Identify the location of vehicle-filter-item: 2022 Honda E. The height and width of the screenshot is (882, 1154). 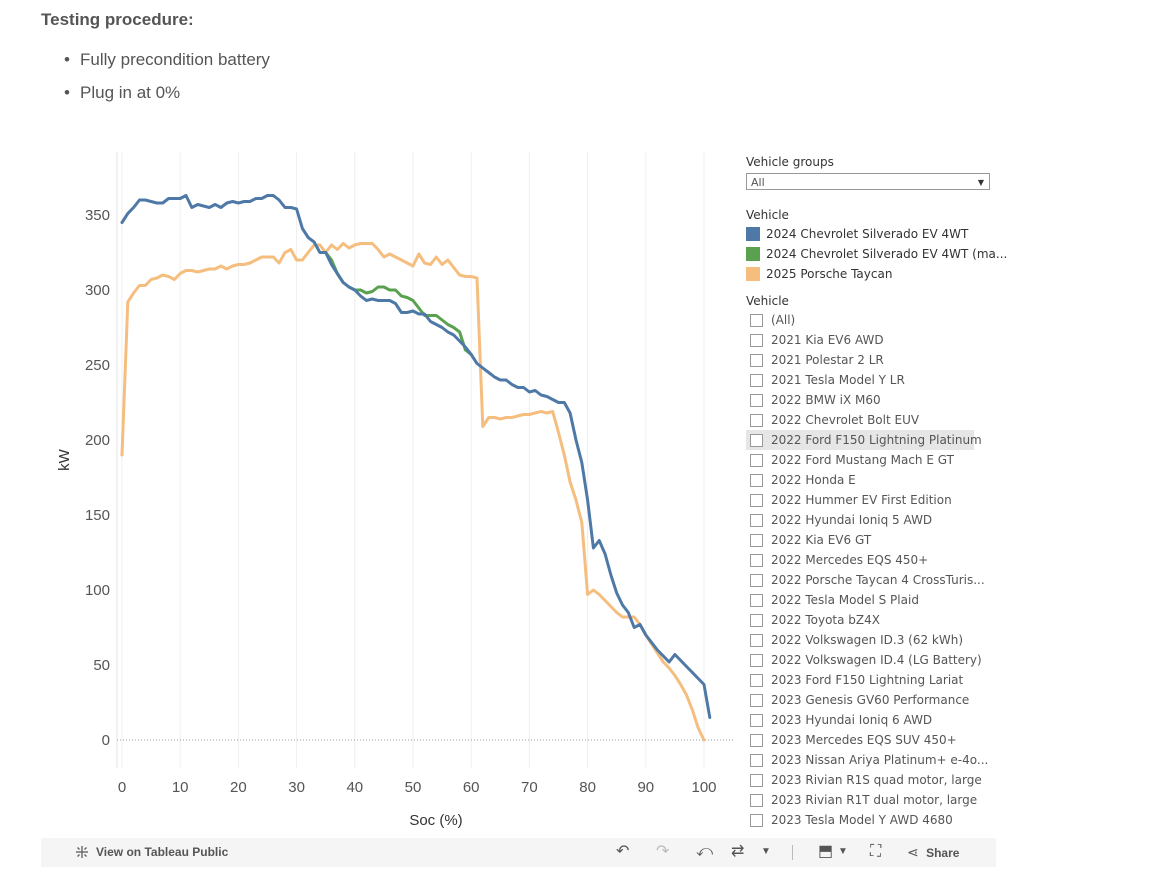
(860, 480).